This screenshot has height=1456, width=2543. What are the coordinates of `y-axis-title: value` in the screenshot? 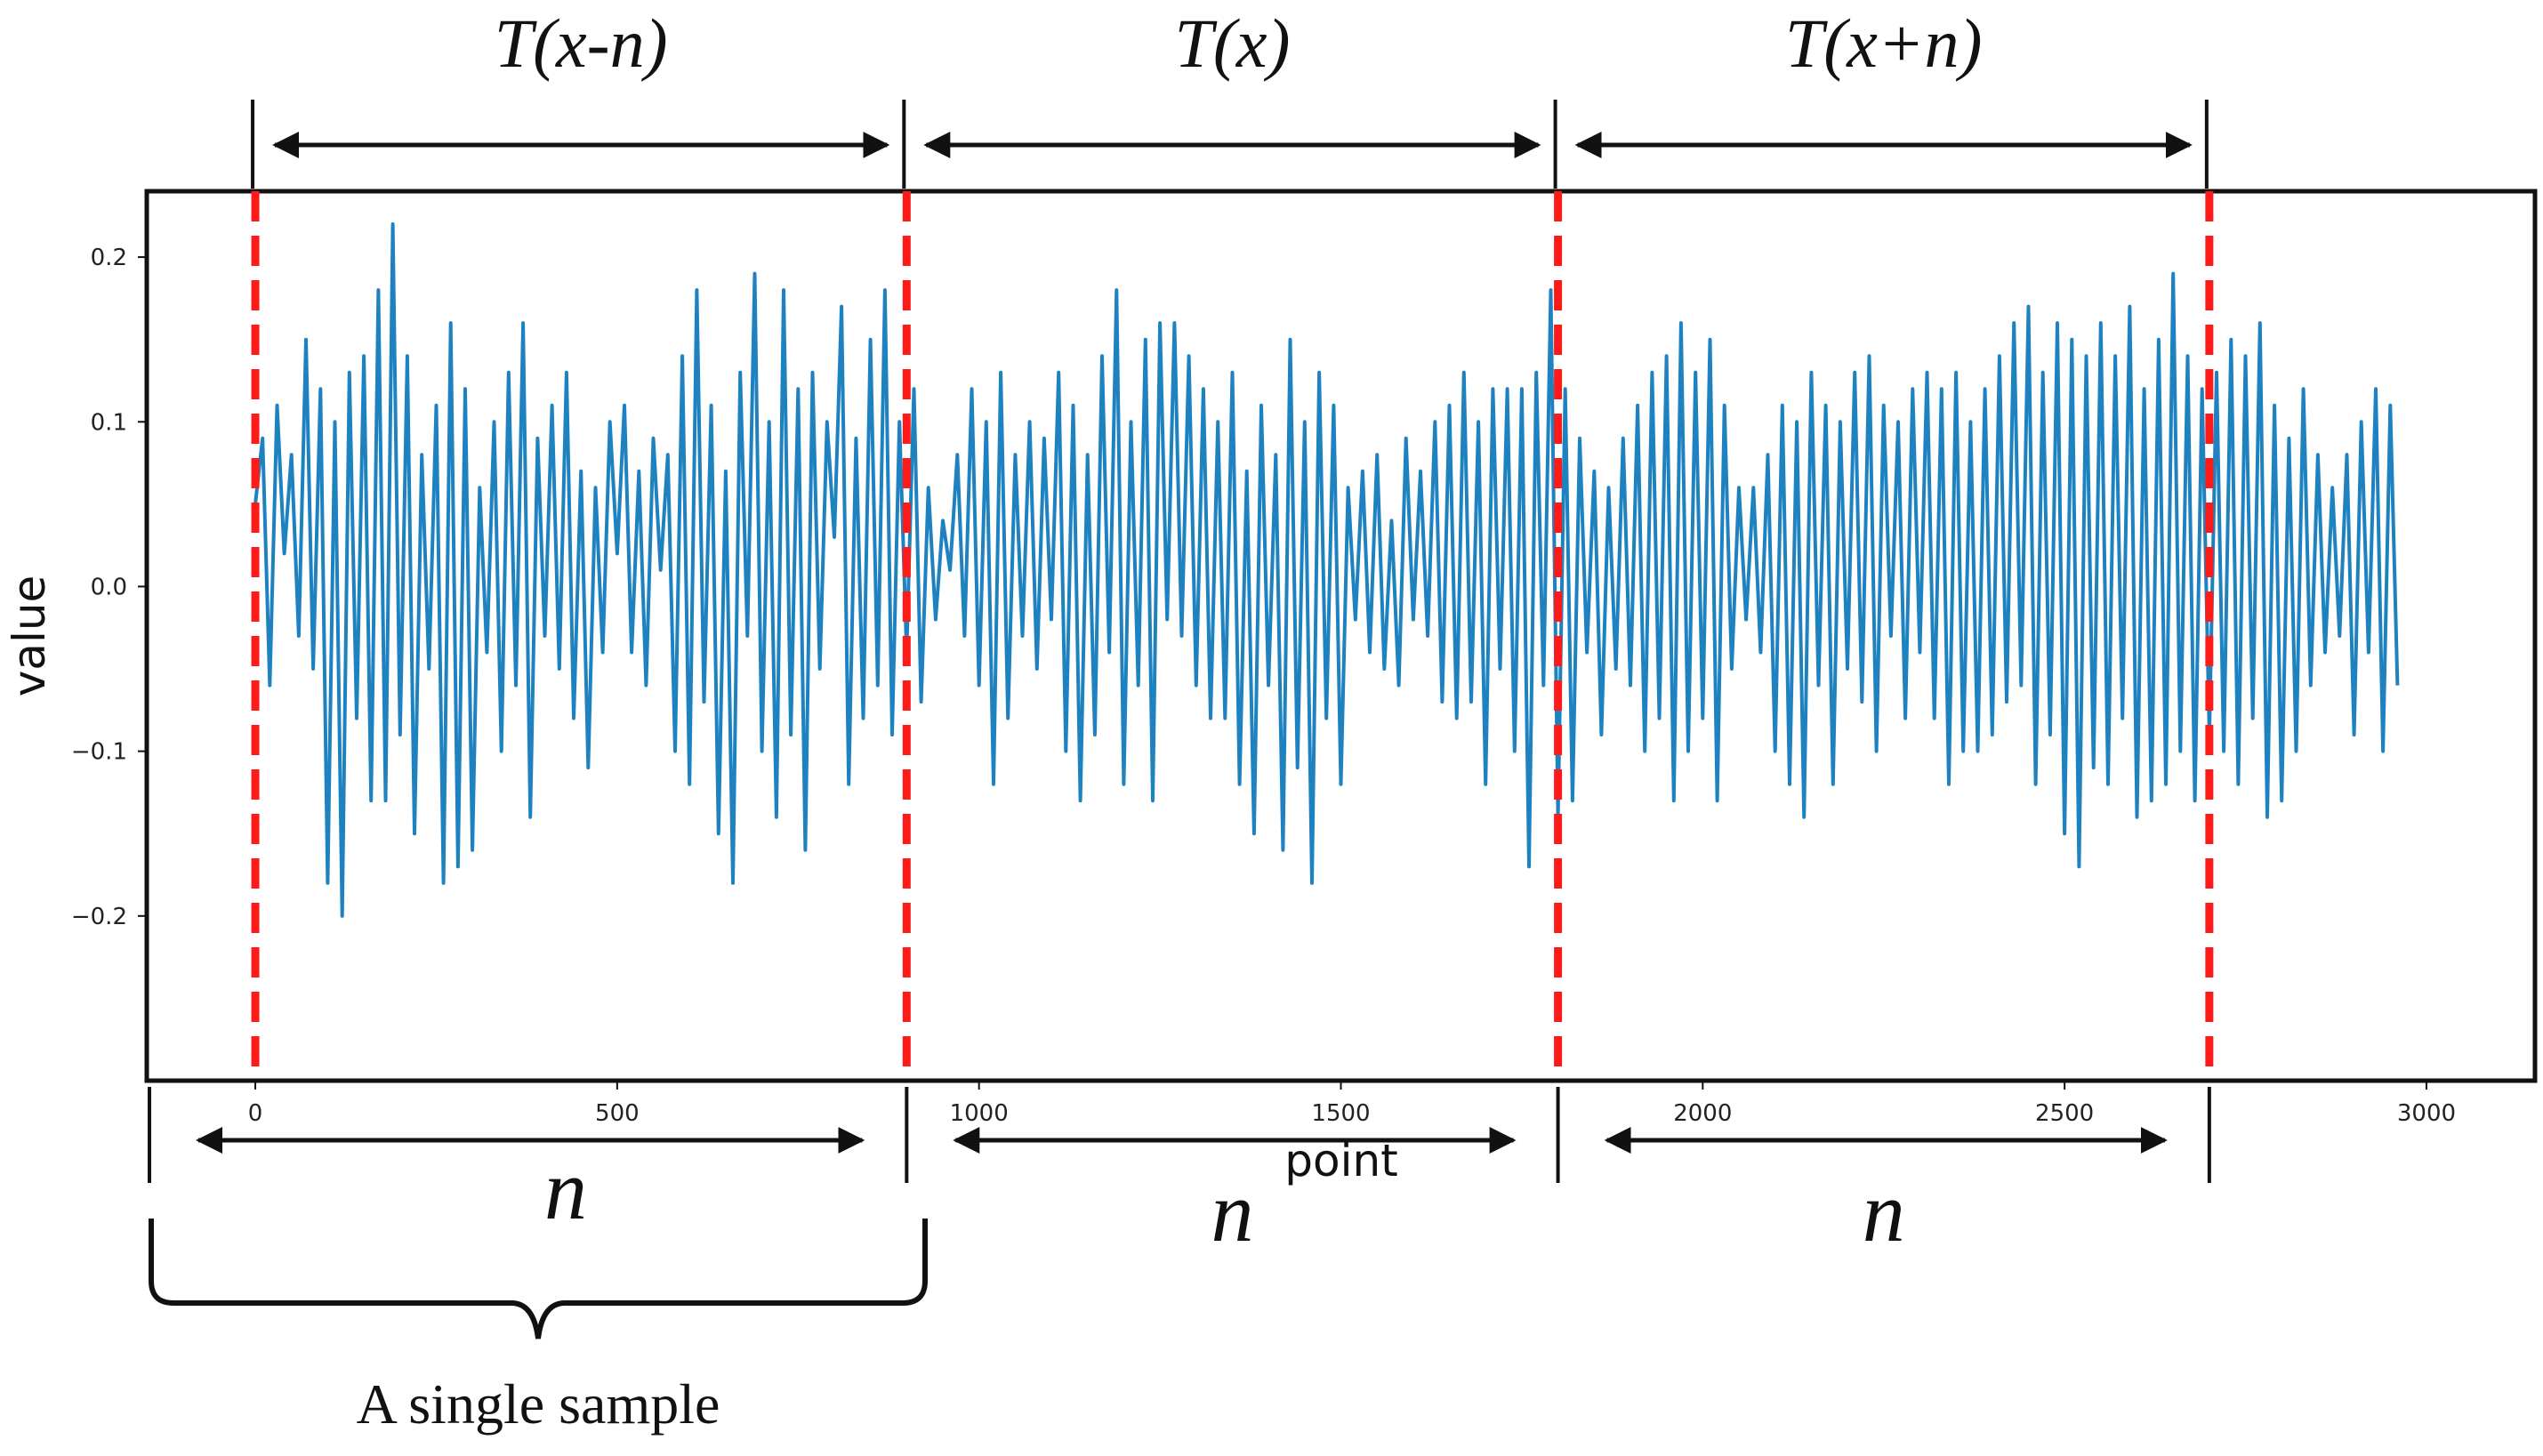 It's located at (29, 636).